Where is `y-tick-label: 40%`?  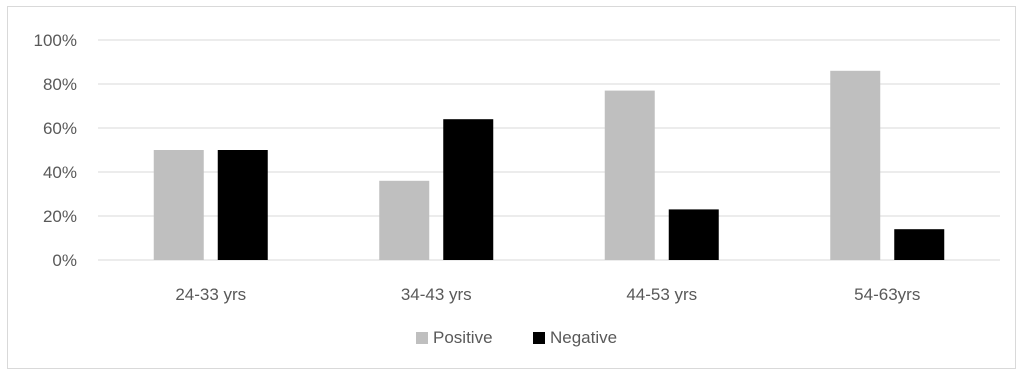
y-tick-label: 40% is located at coordinates (60, 172).